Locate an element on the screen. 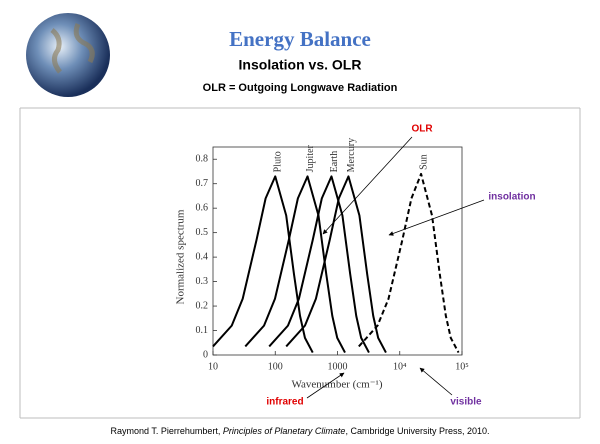 The height and width of the screenshot is (444, 600). slide-title: Energy Balance is located at coordinates (300, 39).